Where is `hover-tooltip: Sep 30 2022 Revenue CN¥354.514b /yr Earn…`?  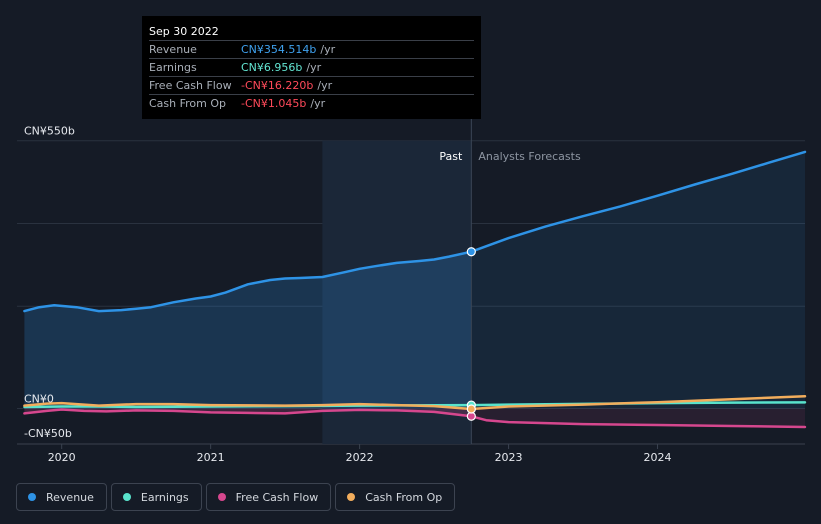
hover-tooltip: Sep 30 2022 Revenue CN¥354.514b /yr Earn… is located at coordinates (311, 67).